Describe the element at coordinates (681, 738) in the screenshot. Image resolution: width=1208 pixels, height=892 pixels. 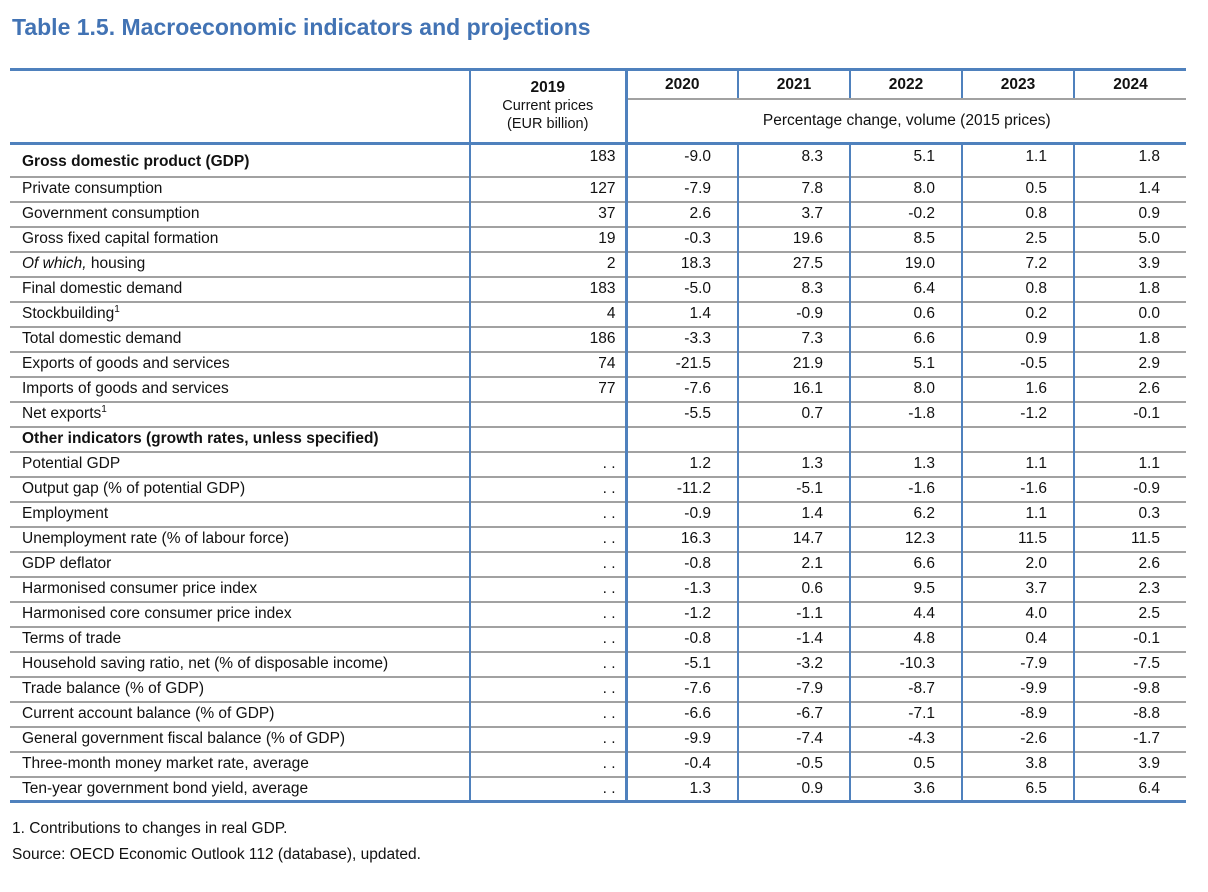
I see `cell-2020: -9.9` at that location.